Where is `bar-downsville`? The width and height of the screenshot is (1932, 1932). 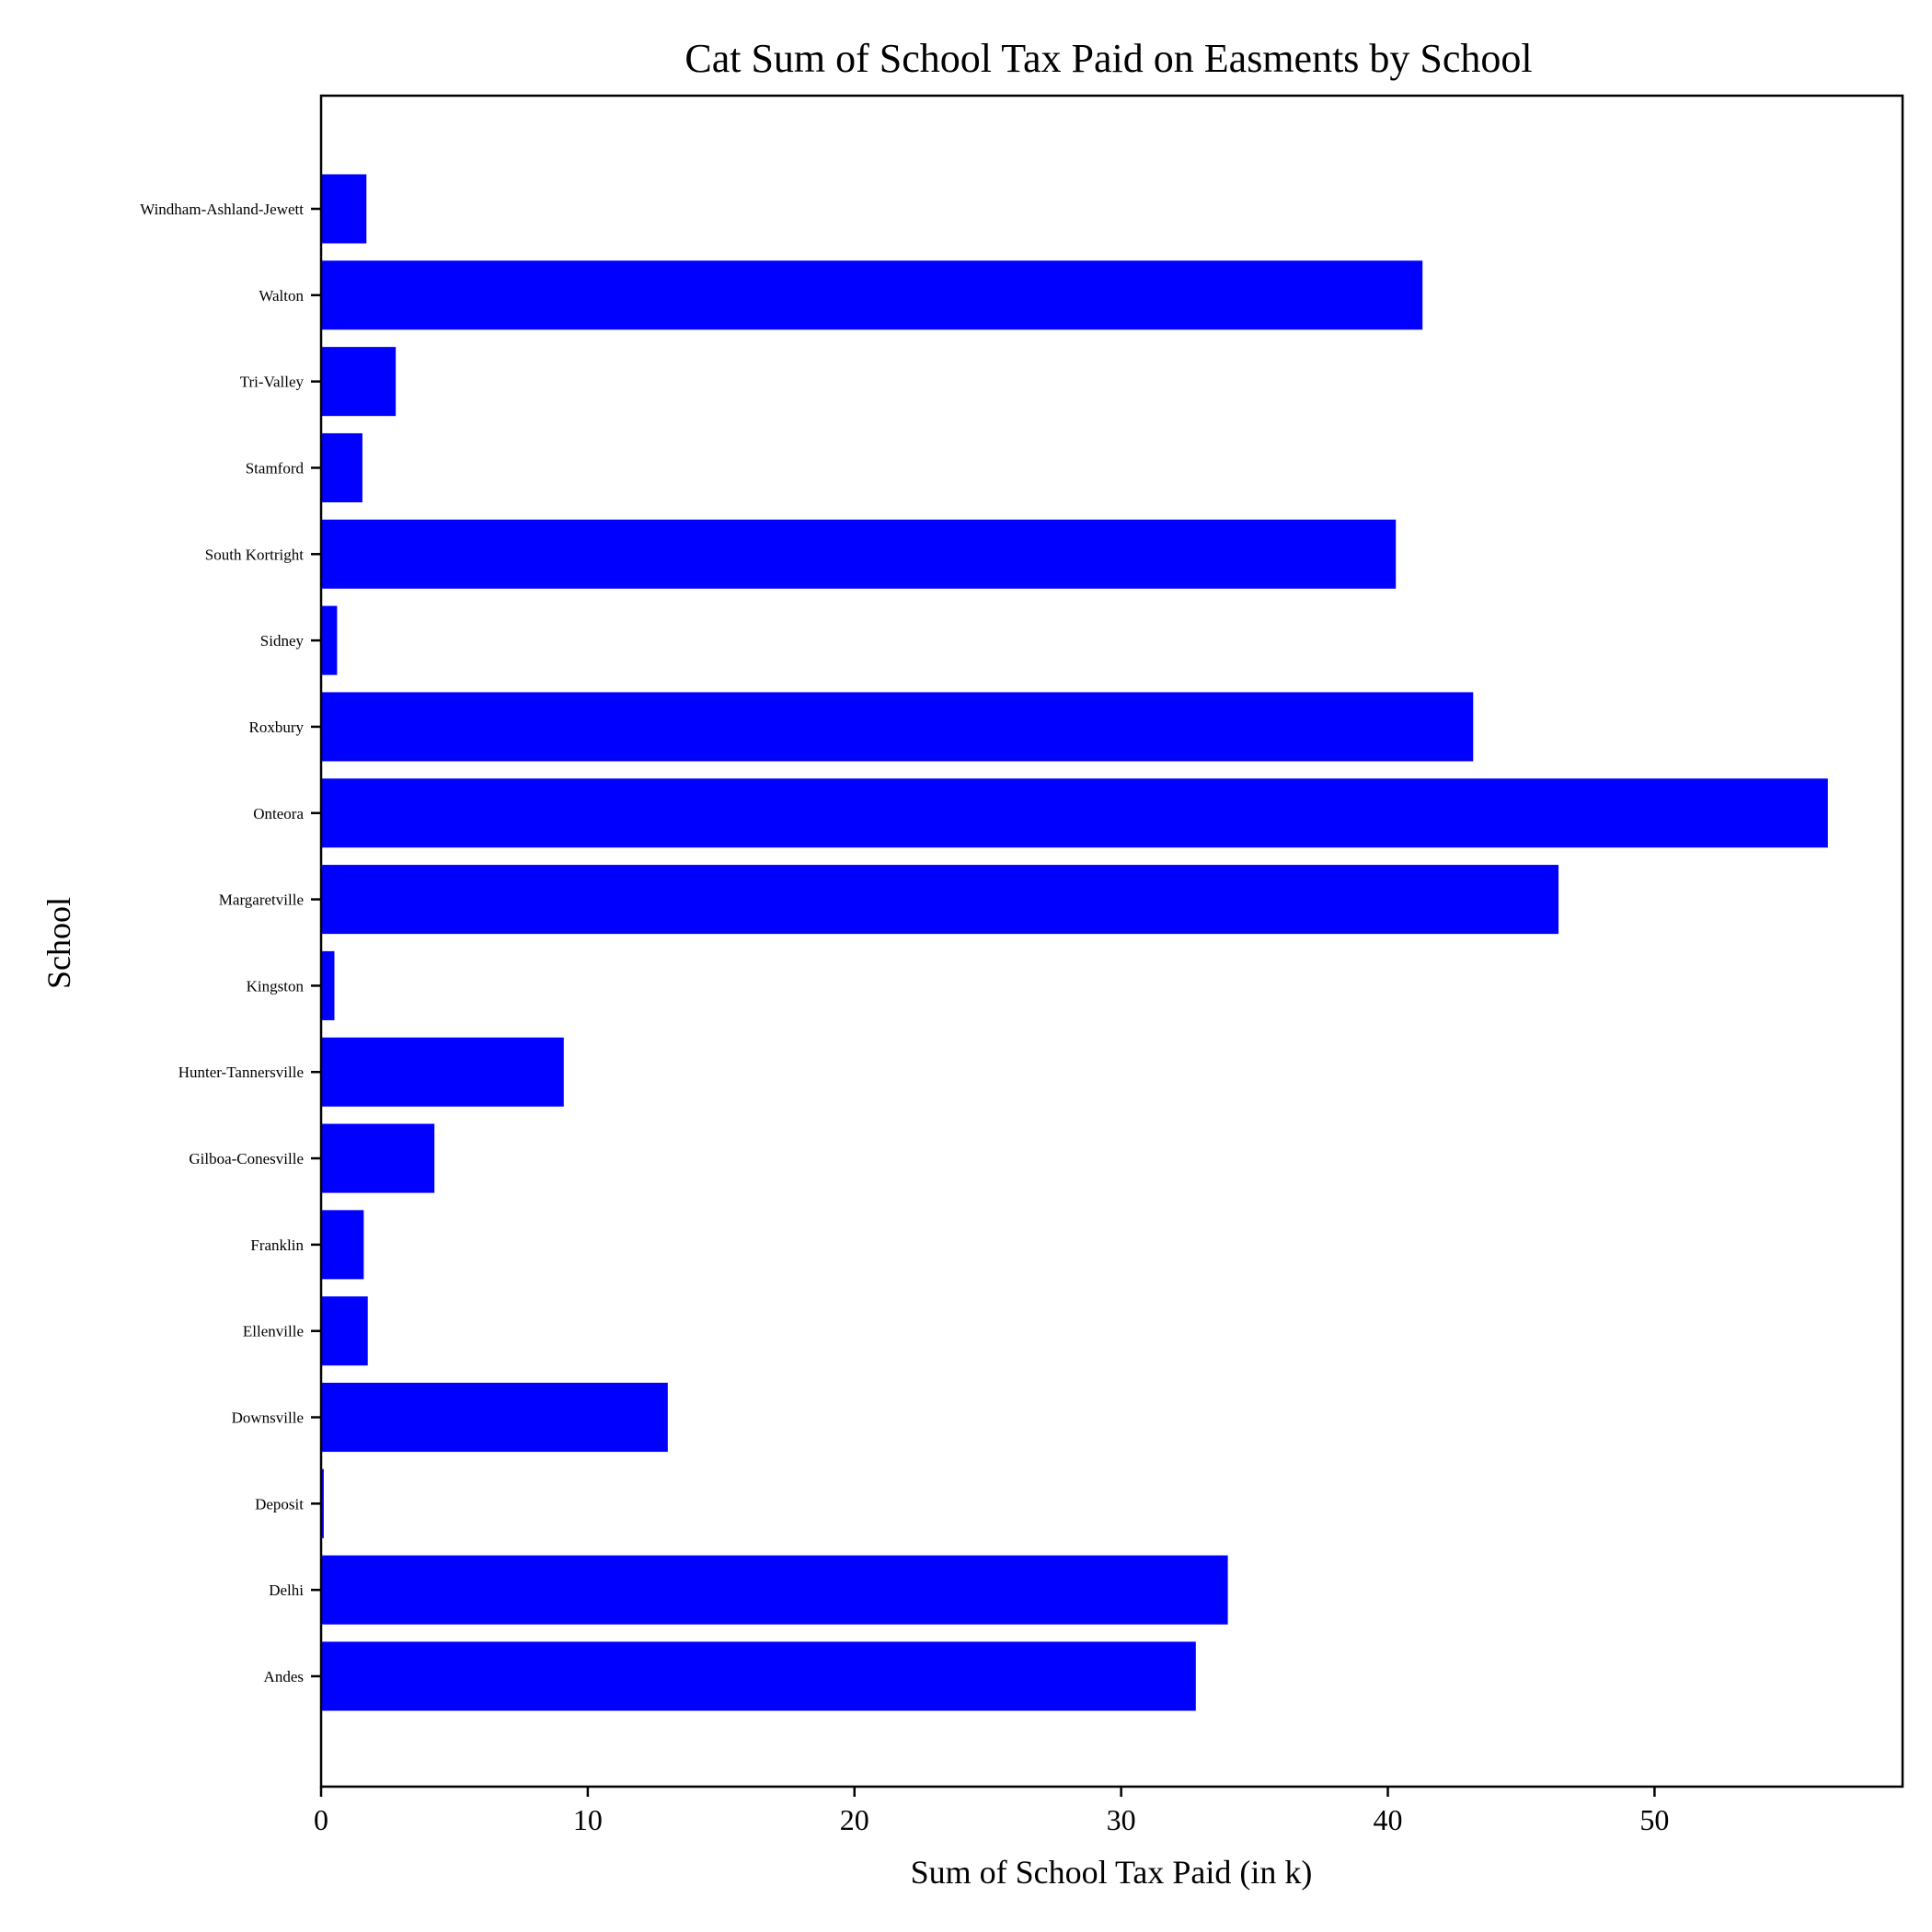 bar-downsville is located at coordinates (494, 1418).